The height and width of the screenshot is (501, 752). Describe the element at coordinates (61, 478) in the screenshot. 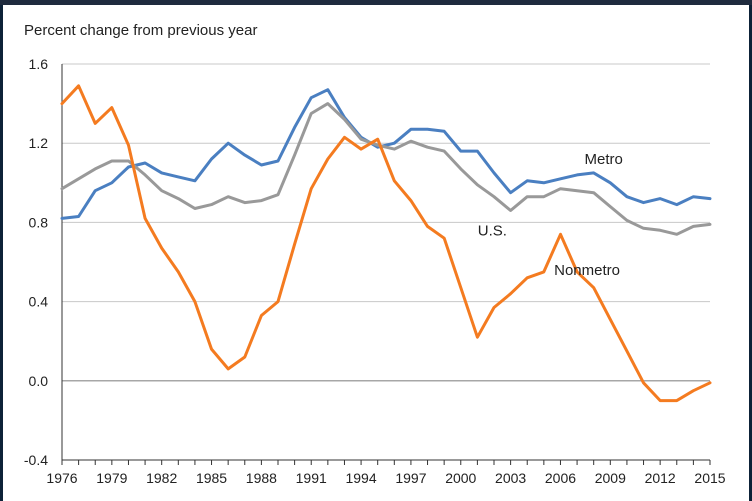

I see `x-tick-label: 1976` at that location.